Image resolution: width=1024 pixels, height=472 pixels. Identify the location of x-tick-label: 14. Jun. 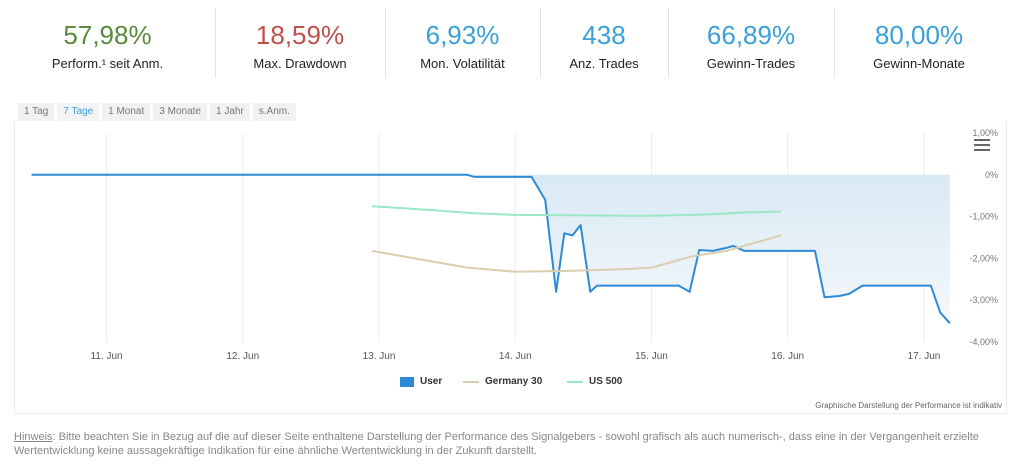
(515, 356).